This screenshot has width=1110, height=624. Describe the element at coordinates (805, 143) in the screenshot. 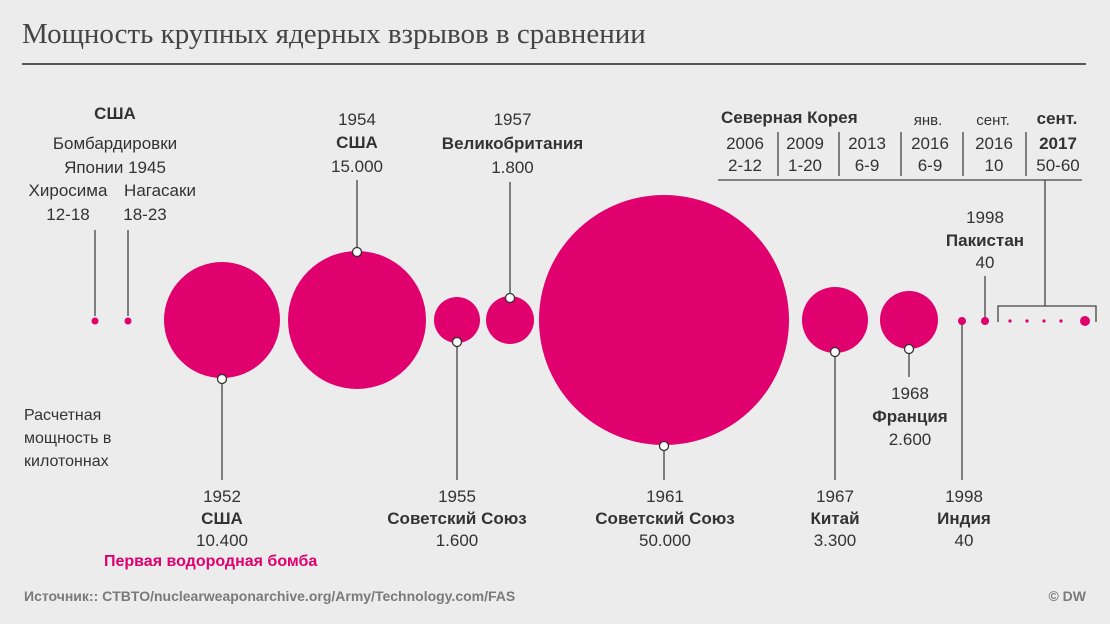

I see `nk-date-2: 2009` at that location.